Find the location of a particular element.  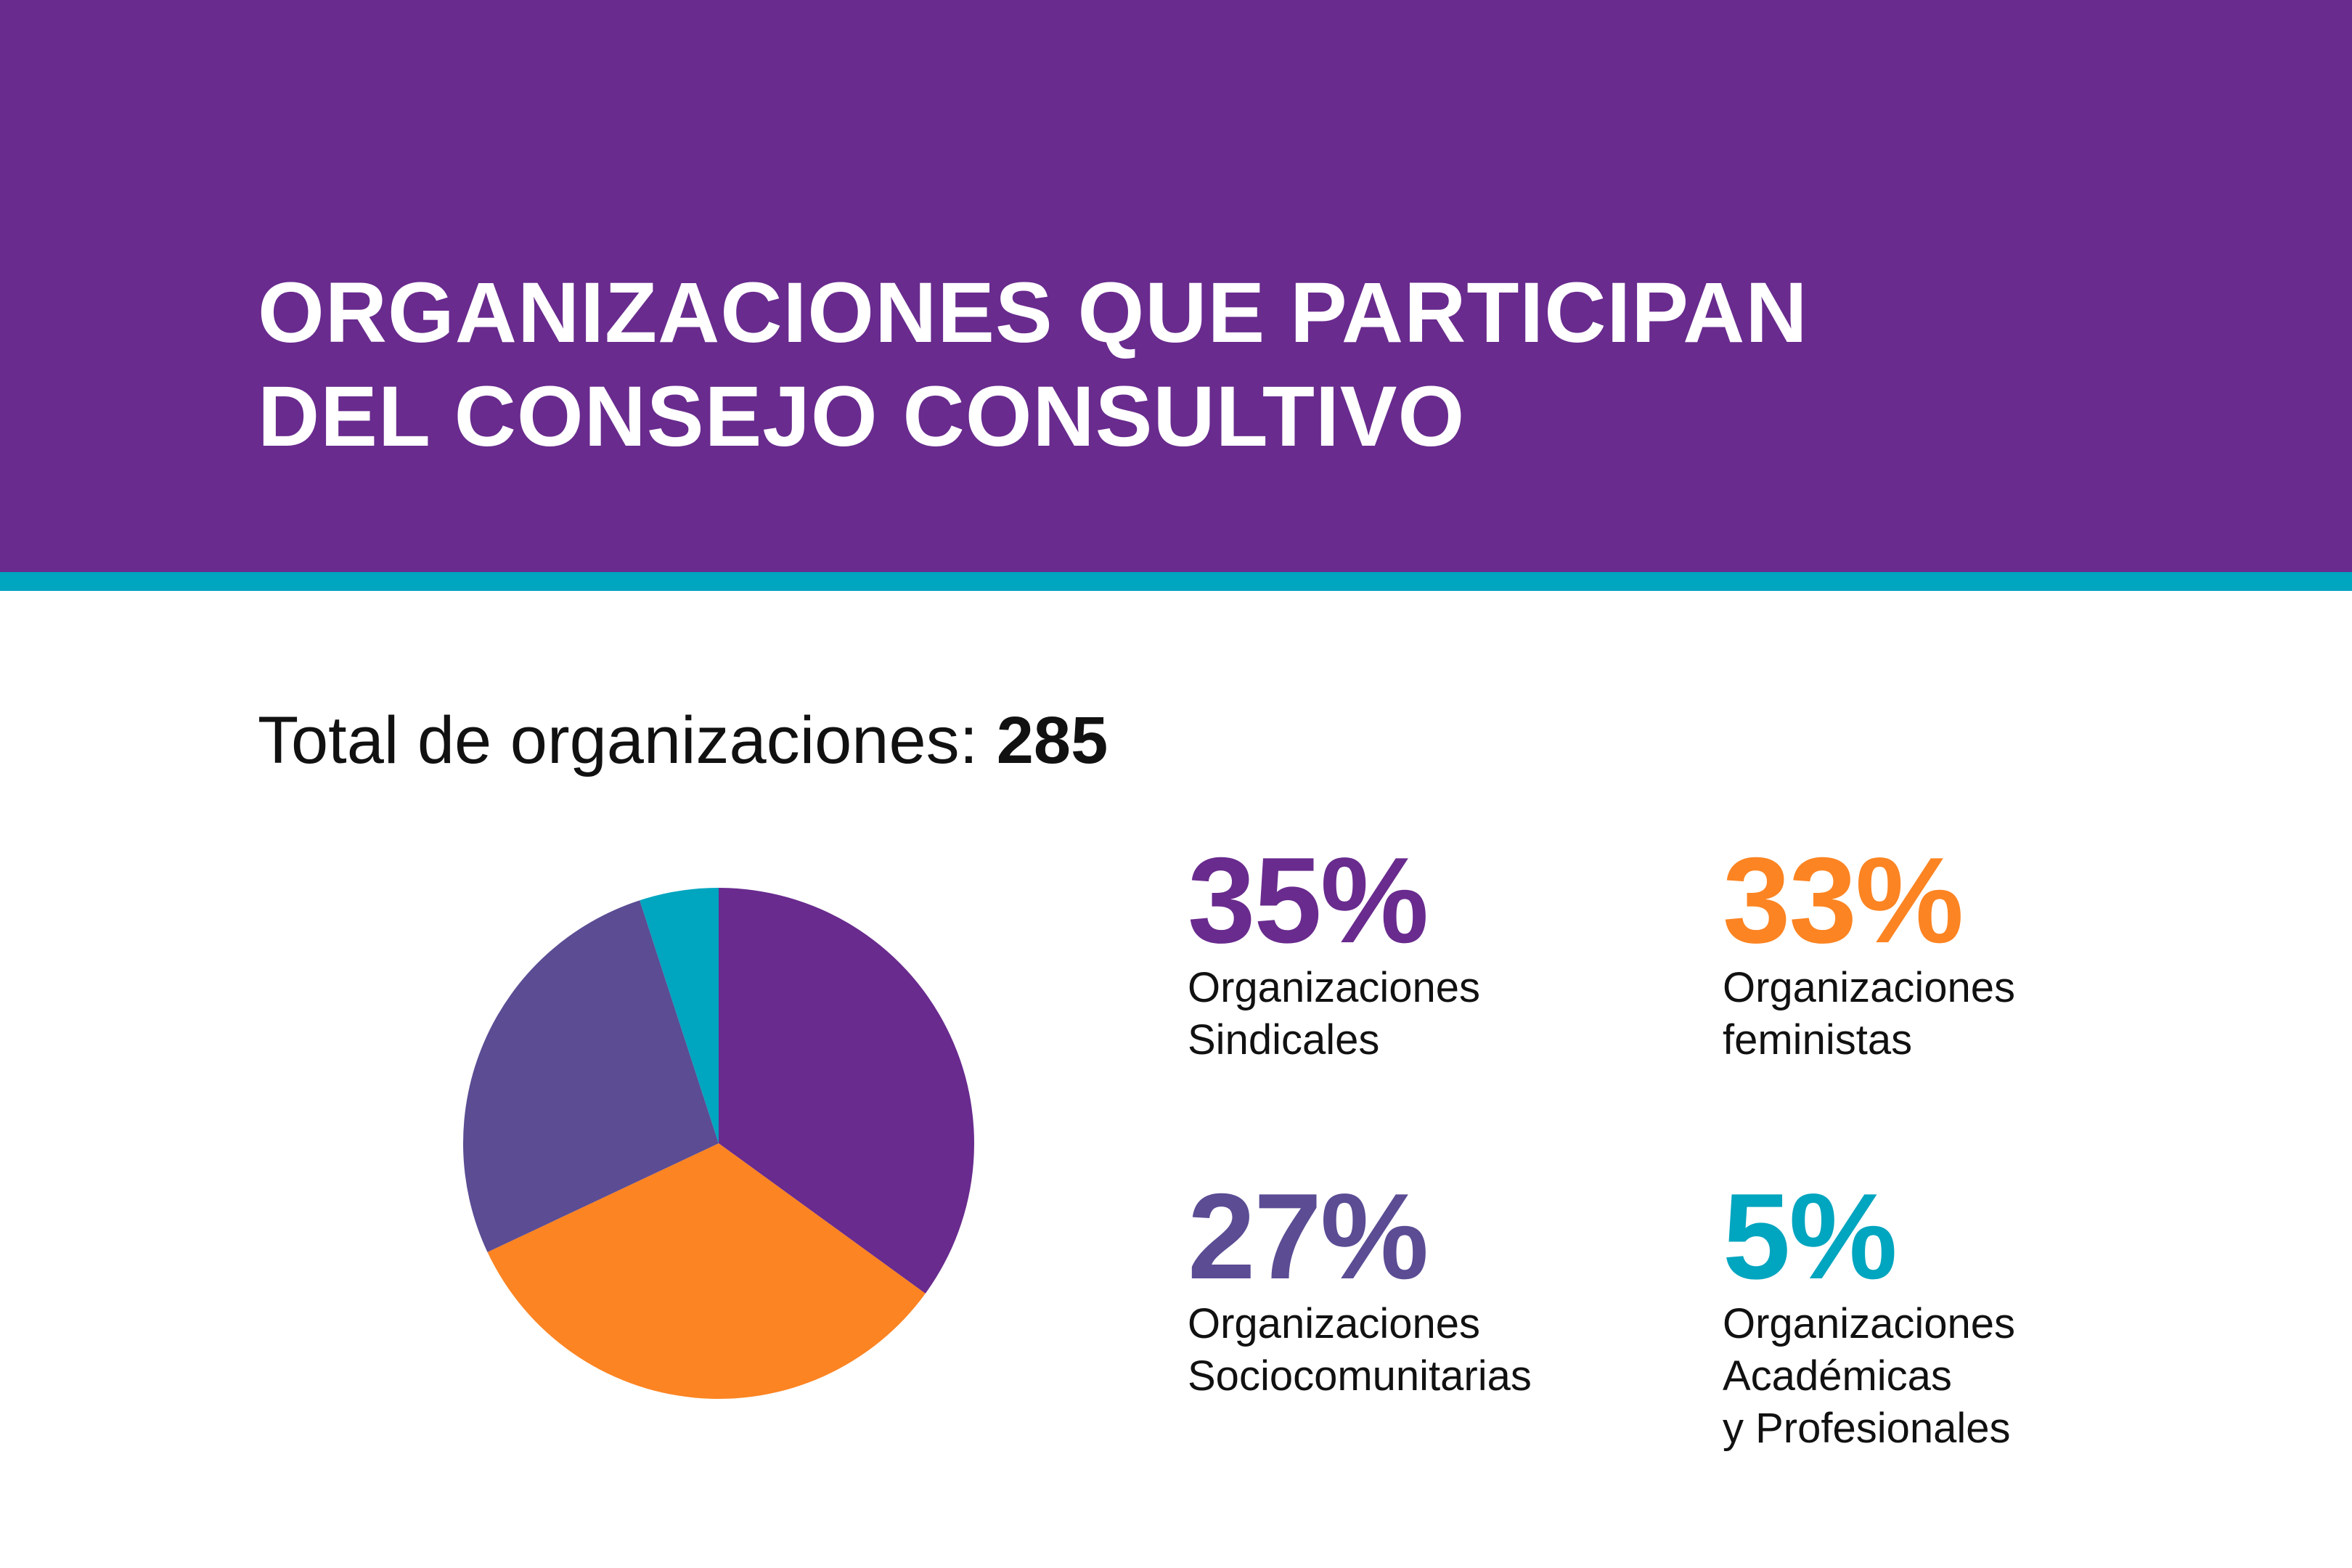

legend-label-line: y Profesionales is located at coordinates (1867, 1429).